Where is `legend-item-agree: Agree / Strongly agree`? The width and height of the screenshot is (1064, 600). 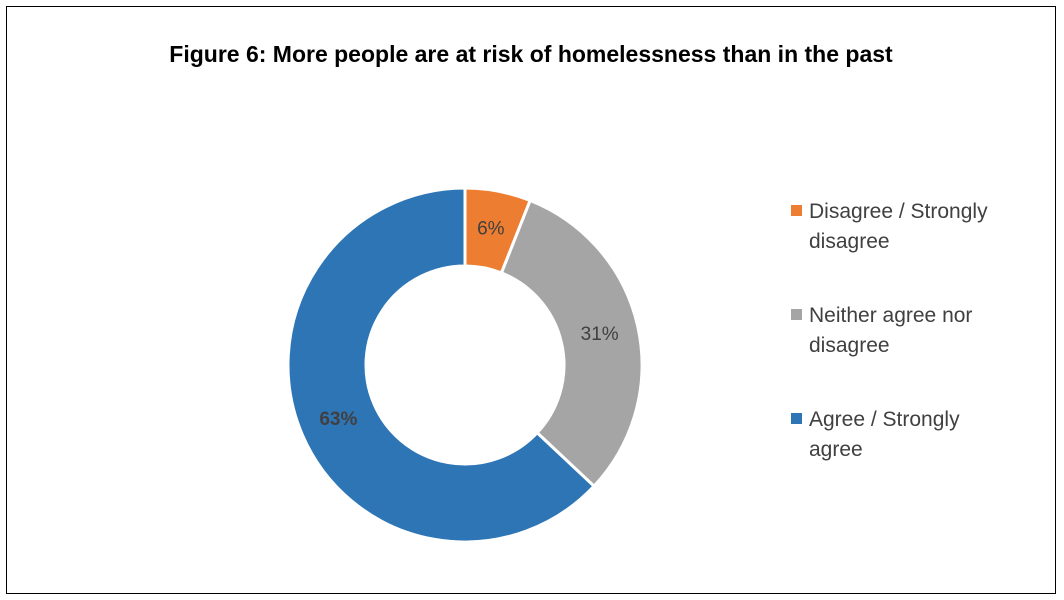 legend-item-agree: Agree / Strongly agree is located at coordinates (900, 435).